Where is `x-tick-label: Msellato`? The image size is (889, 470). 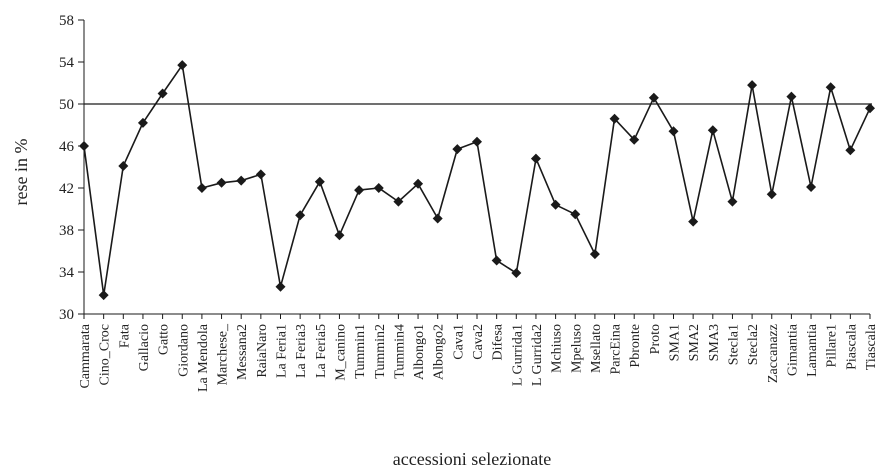
x-tick-label: Msellato is located at coordinates (596, 348).